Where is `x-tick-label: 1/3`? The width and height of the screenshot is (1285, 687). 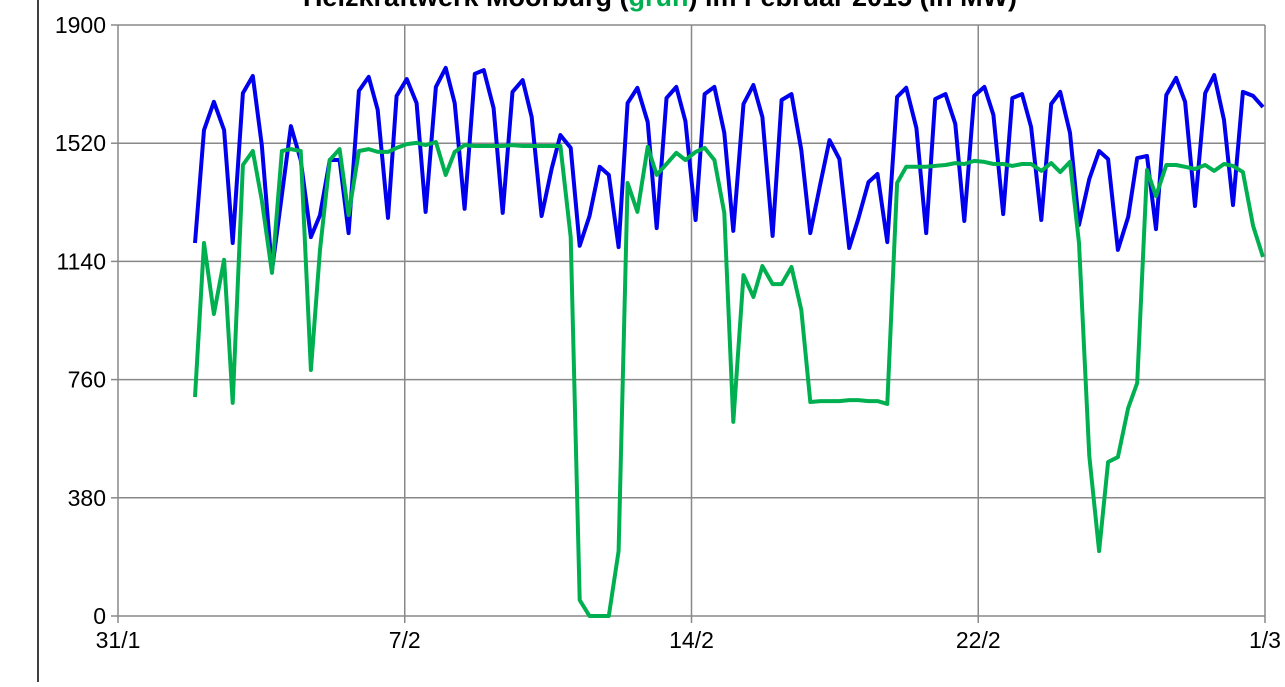 x-tick-label: 1/3 is located at coordinates (1265, 640).